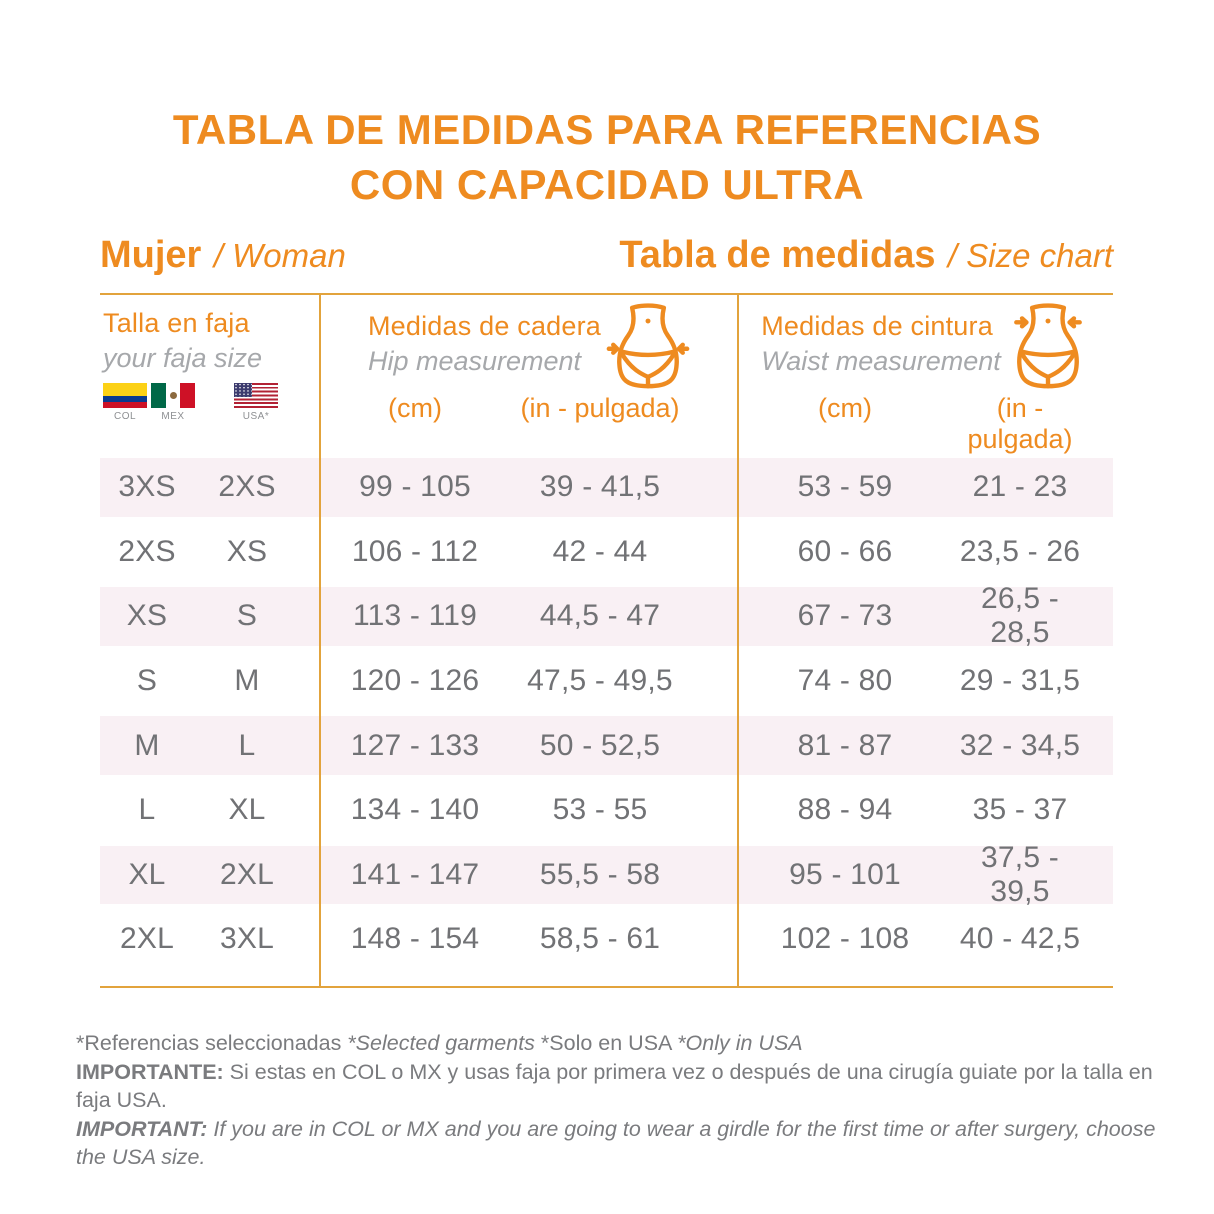 This screenshot has height=1214, width=1214. Describe the element at coordinates (247, 745) in the screenshot. I see `cell-usa-size: L` at that location.